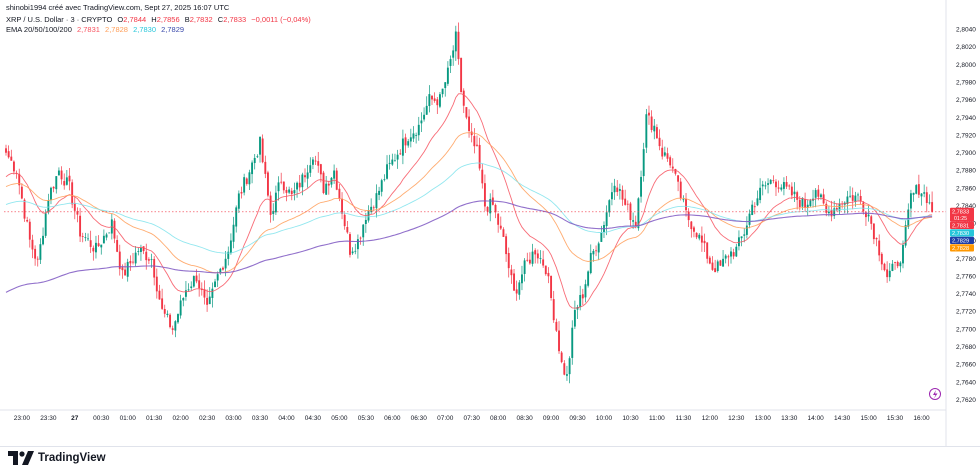  What do you see at coordinates (966, 82) in the screenshot?
I see `price-tick-label: 2,7980` at bounding box center [966, 82].